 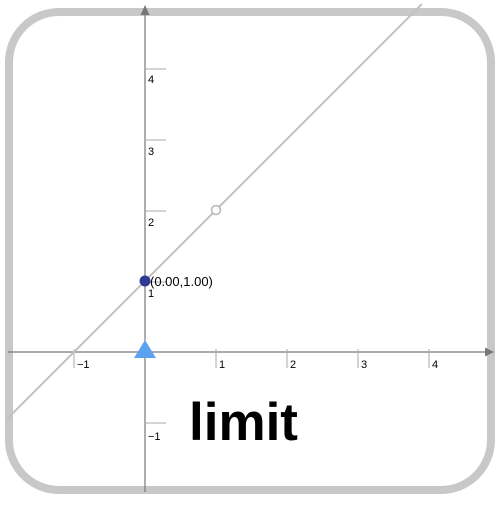 I want to click on point-coordinate-label: (0.00,1.00), so click(x=181, y=281).